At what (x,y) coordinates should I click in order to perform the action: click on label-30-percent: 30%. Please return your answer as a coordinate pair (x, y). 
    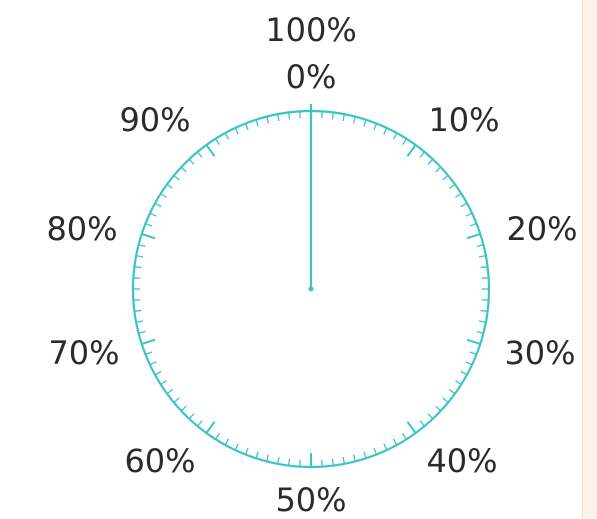
    Looking at the image, I should click on (539, 353).